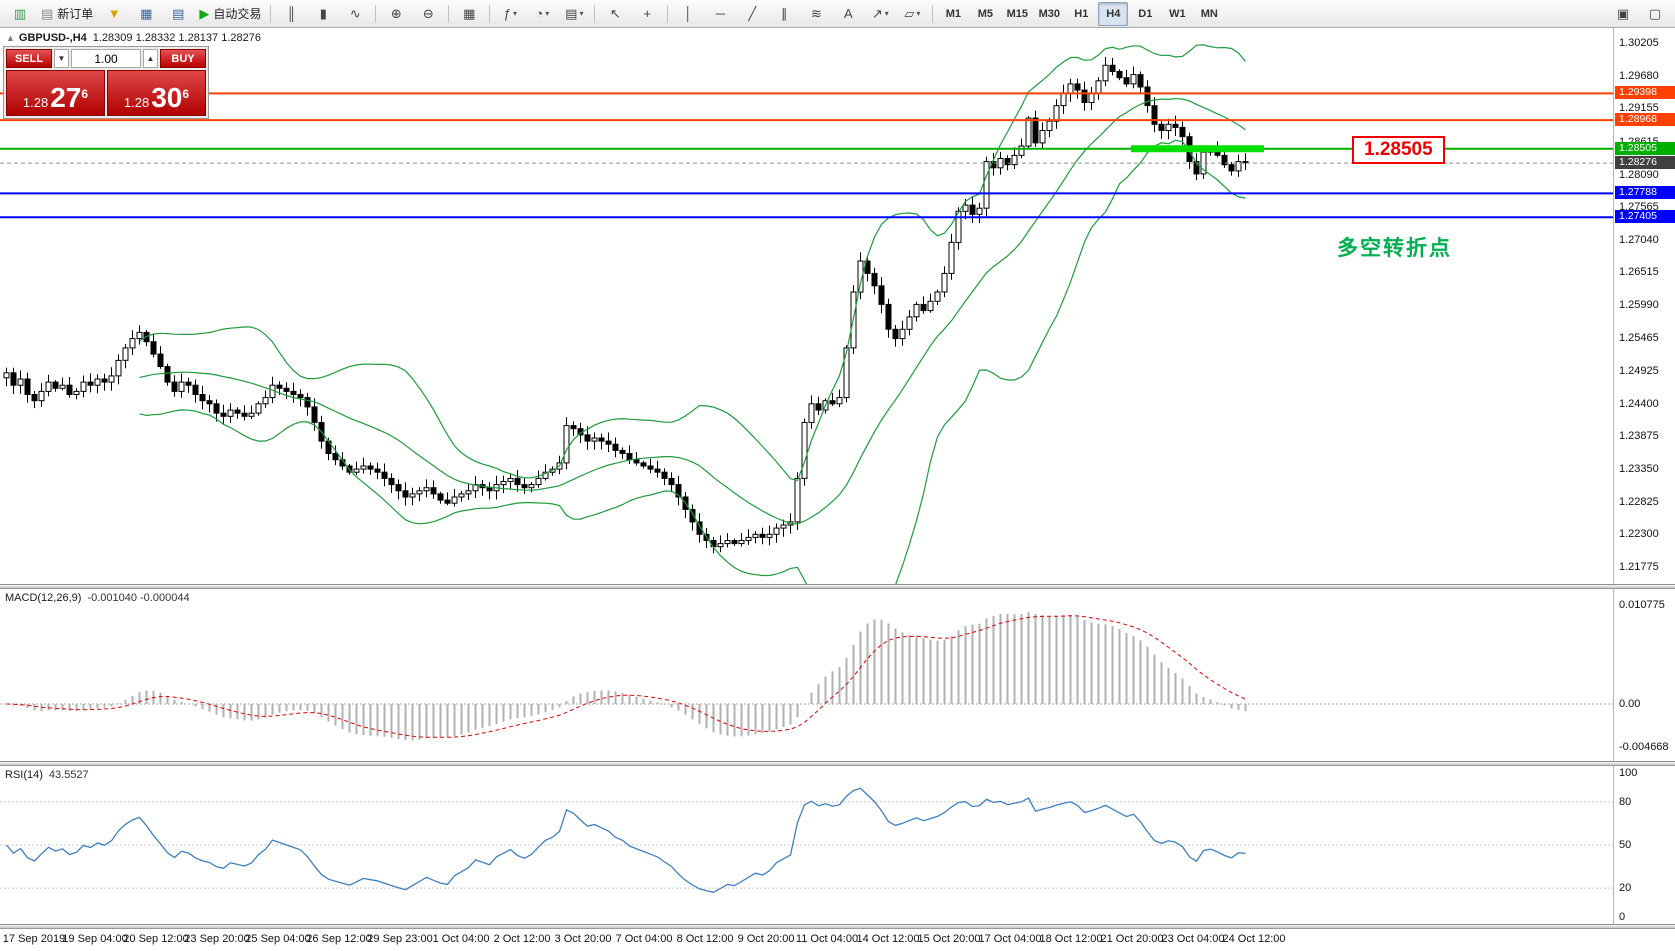 The height and width of the screenshot is (951, 1675). I want to click on scale-tick: 100, so click(1628, 773).